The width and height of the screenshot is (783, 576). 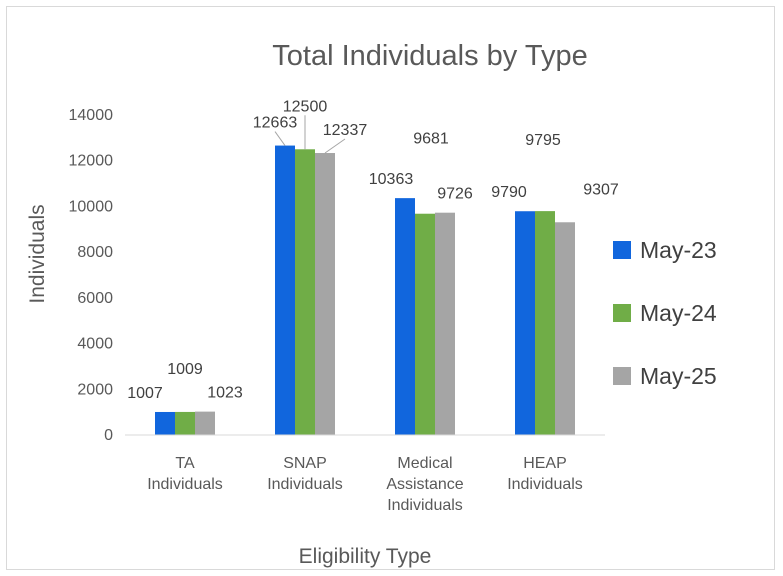 What do you see at coordinates (424, 463) in the screenshot?
I see `x-tick-label: Medical` at bounding box center [424, 463].